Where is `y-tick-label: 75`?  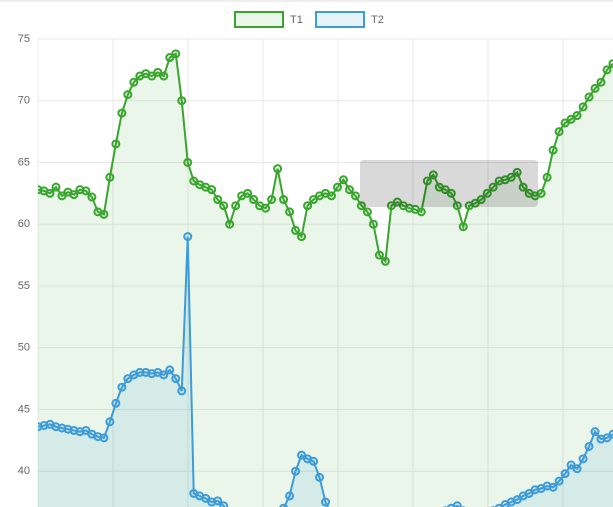 y-tick-label: 75 is located at coordinates (24, 39).